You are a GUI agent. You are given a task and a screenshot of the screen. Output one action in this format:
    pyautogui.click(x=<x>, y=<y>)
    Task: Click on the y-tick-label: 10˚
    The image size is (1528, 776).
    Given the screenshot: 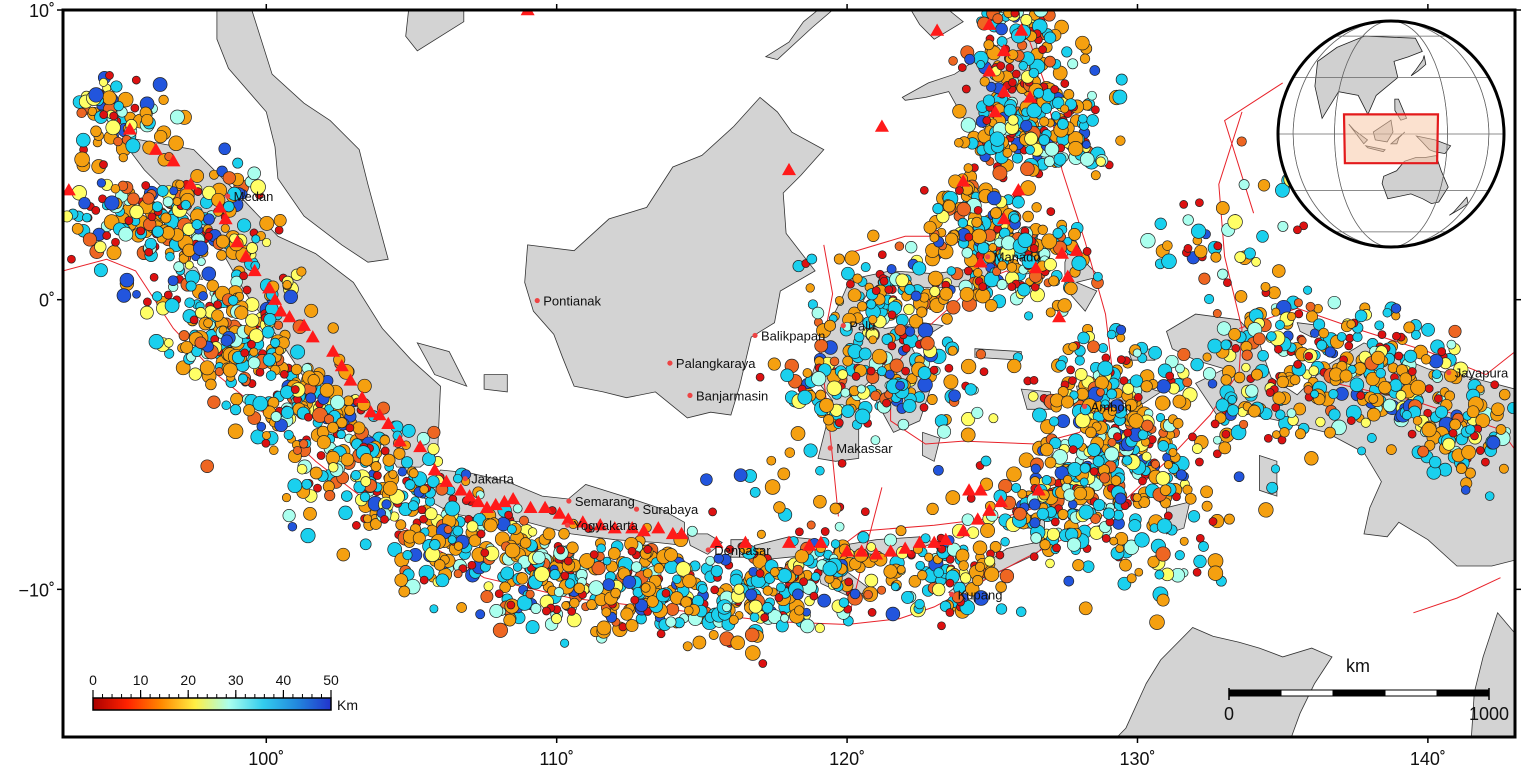 What is the action you would take?
    pyautogui.click(x=42, y=11)
    